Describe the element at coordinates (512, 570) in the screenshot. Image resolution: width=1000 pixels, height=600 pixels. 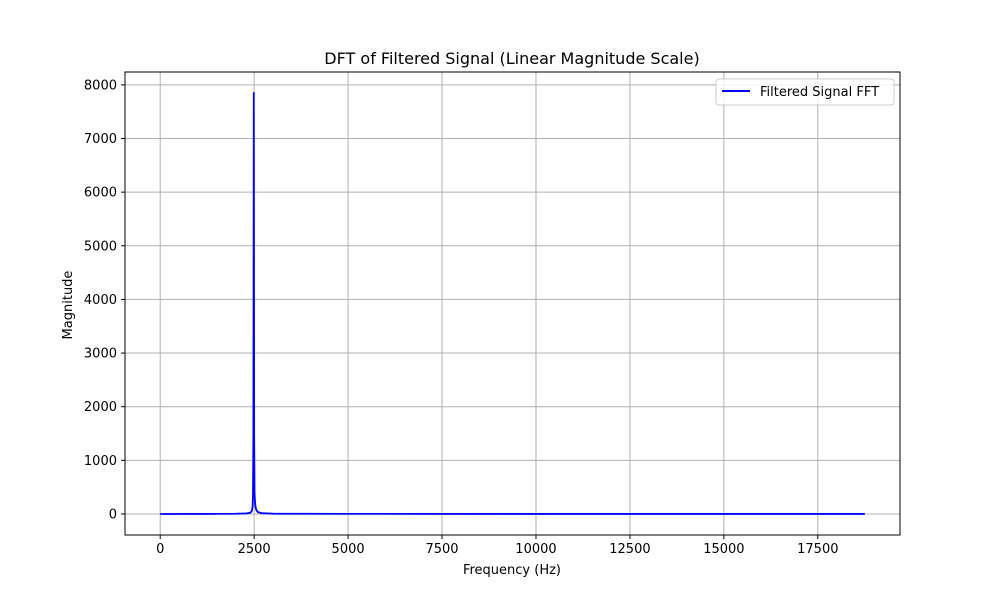
I see `x-axis-label: Frequency (Hz)` at that location.